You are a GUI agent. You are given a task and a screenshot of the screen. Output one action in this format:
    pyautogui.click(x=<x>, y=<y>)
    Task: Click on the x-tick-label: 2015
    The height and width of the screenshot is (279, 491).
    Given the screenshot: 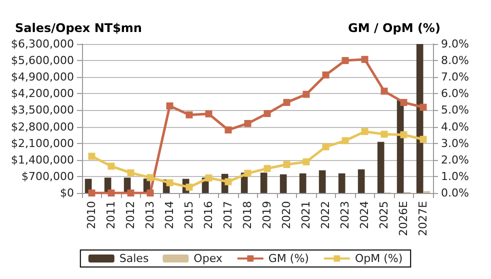 What is the action you would take?
    pyautogui.click(x=189, y=215)
    